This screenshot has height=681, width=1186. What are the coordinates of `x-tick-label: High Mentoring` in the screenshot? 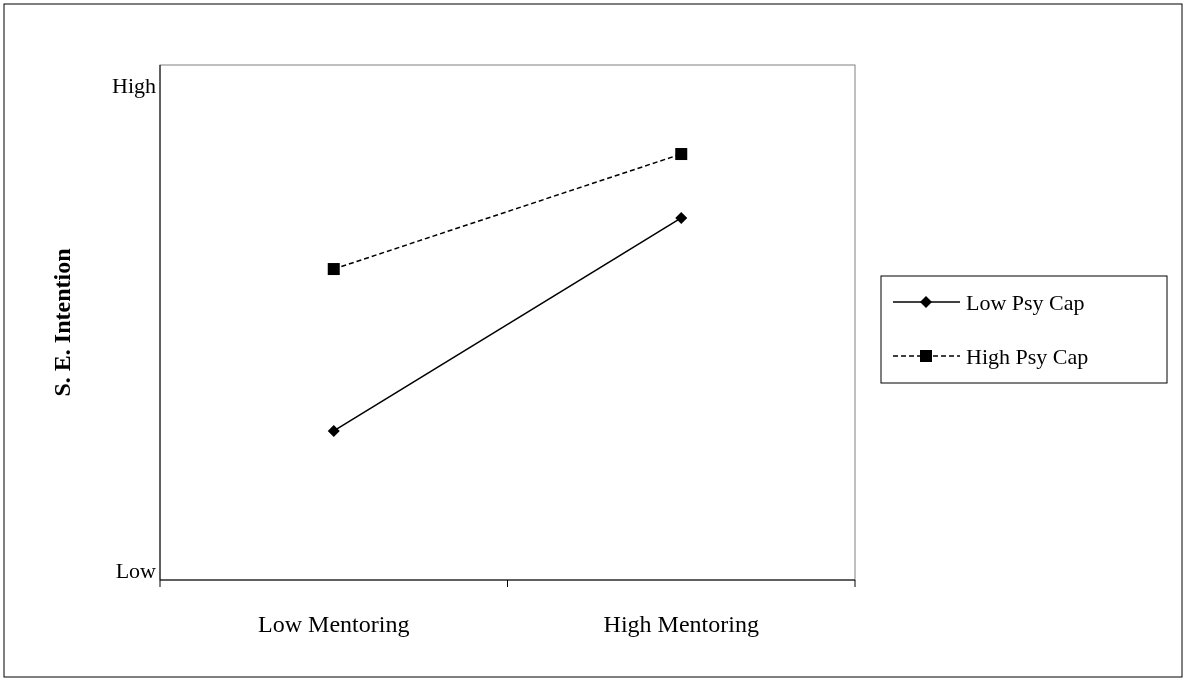 It's located at (681, 624).